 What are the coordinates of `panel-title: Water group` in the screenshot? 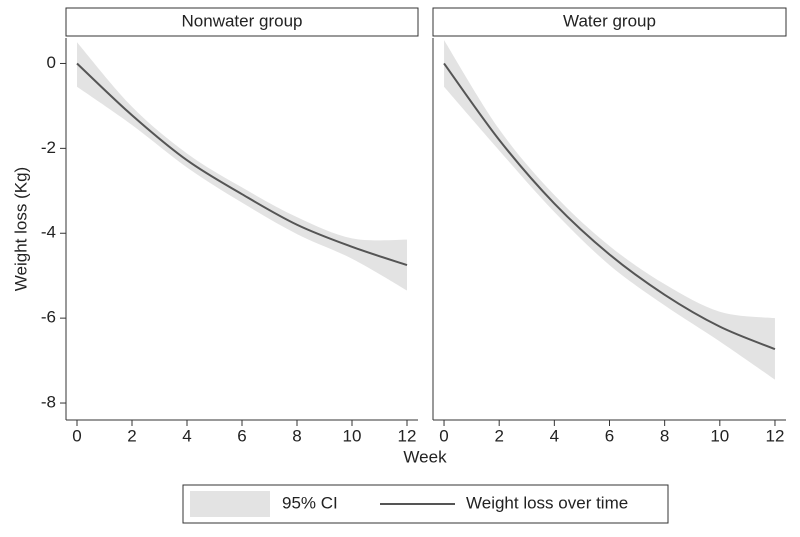 It's located at (609, 20).